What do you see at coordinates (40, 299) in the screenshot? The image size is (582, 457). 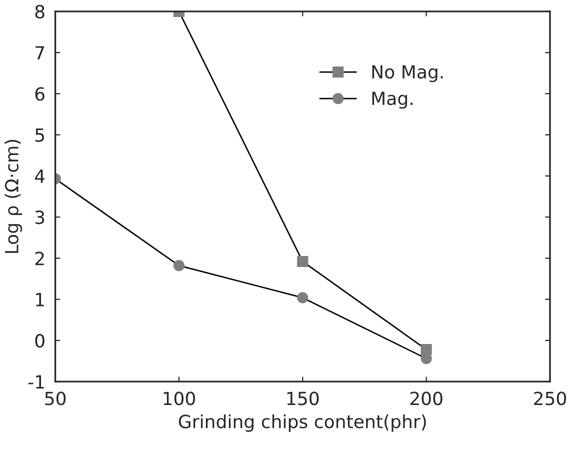 I see `y-tick-label: 1` at bounding box center [40, 299].